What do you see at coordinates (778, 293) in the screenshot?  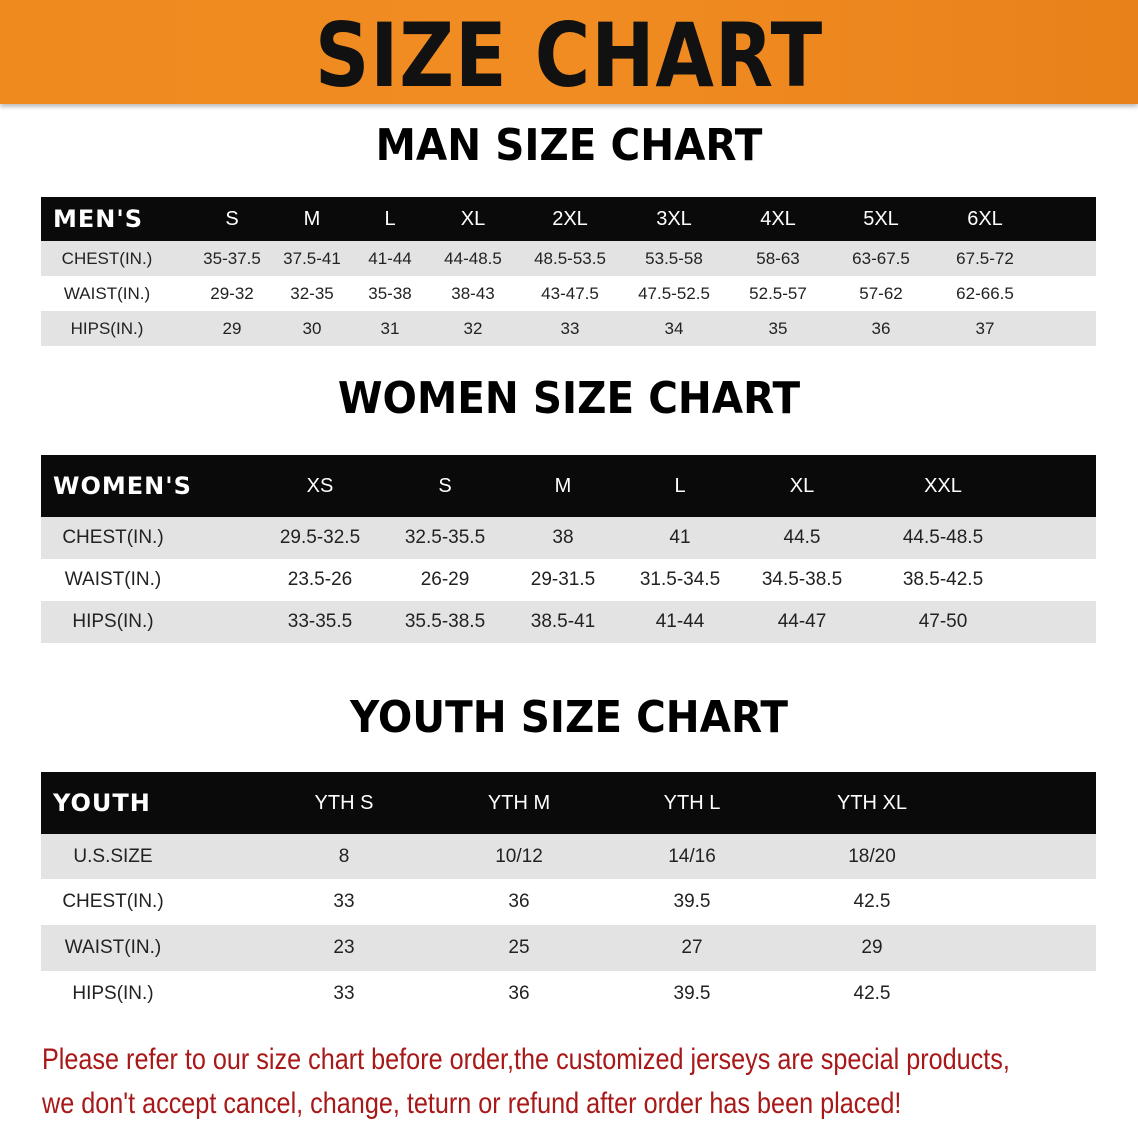 I see `measurement-value: 52.5-57` at bounding box center [778, 293].